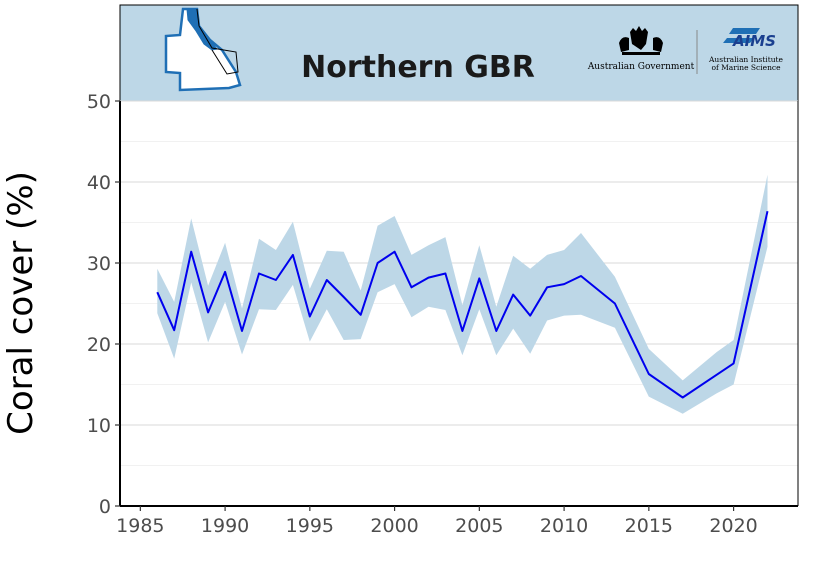  I want to click on x-tick-label: 2020, so click(733, 526).